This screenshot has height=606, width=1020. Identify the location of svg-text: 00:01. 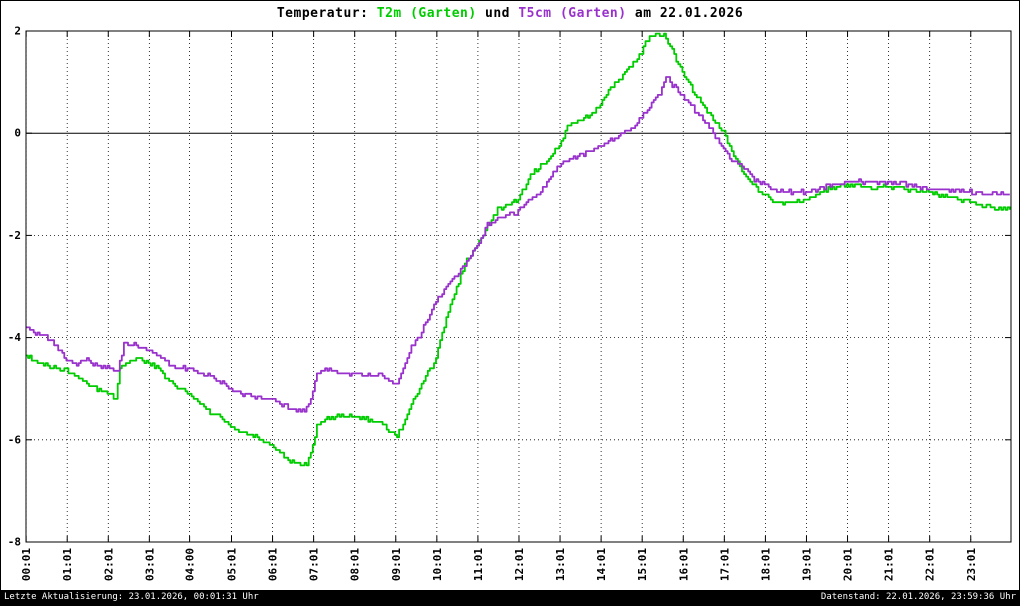
(26, 564).